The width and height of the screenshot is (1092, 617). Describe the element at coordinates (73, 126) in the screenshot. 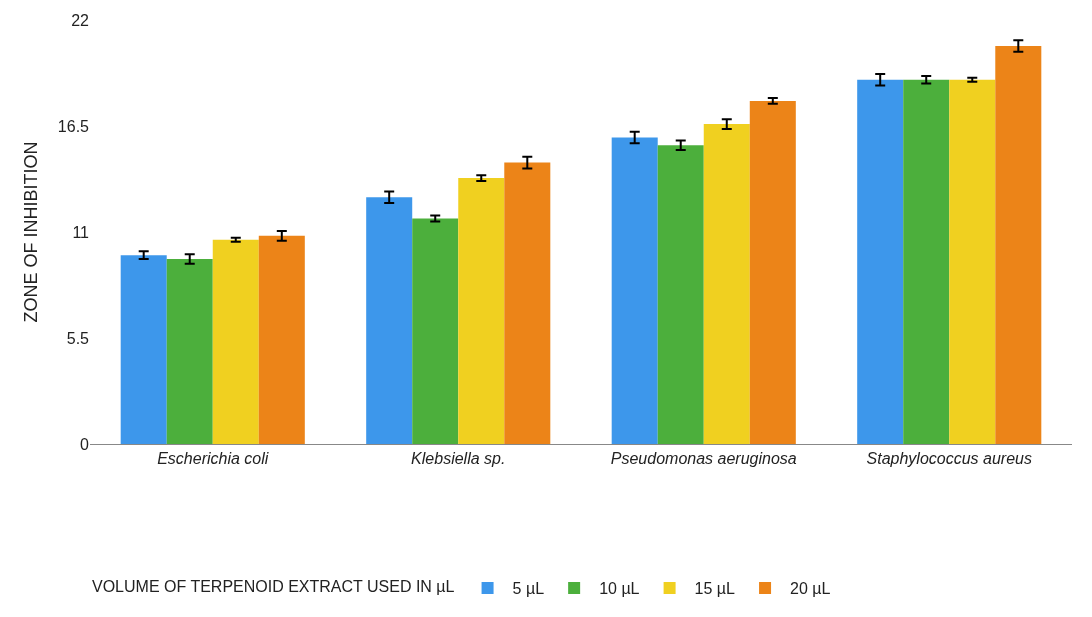

I see `y-tick-label: 16.5` at that location.